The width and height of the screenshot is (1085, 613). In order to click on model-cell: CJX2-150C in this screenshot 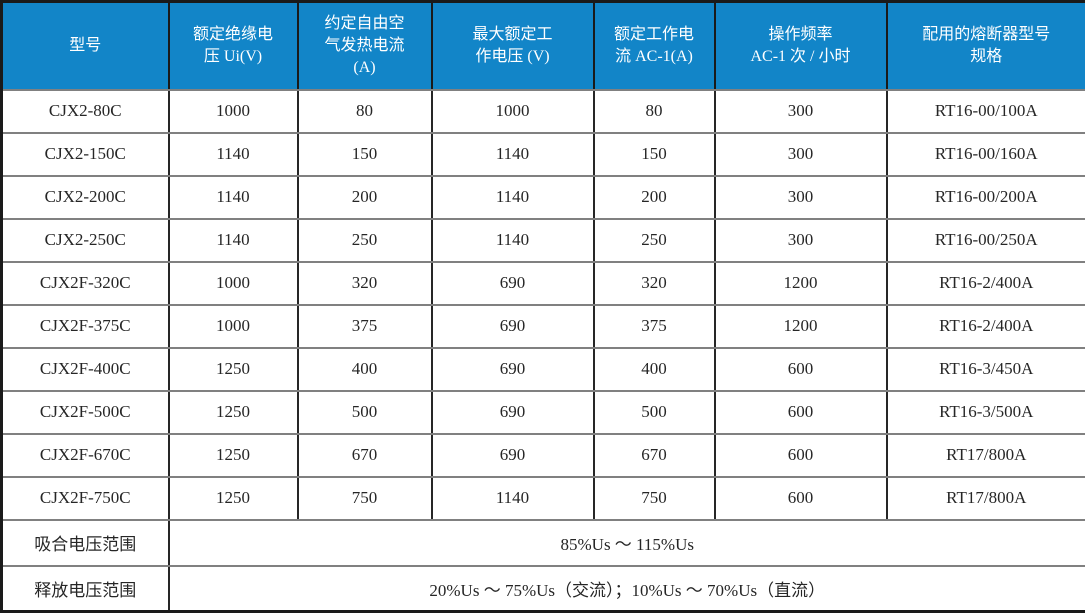, I will do `click(85, 154)`.